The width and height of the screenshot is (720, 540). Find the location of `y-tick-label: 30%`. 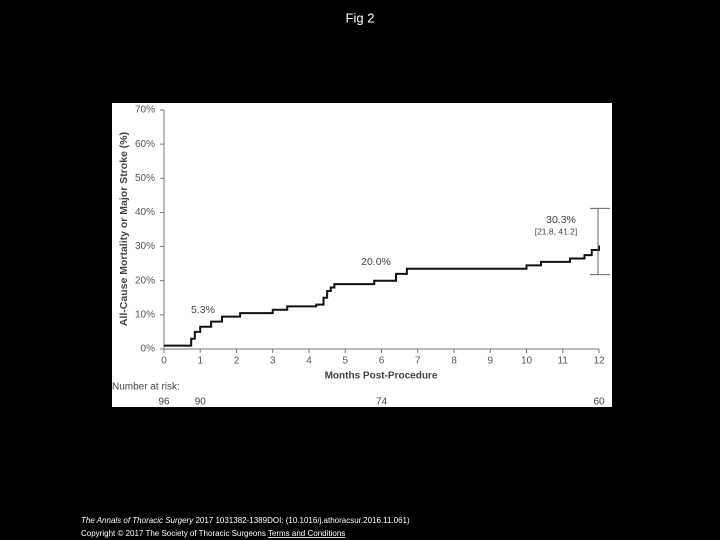

y-tick-label: 30% is located at coordinates (145, 246).